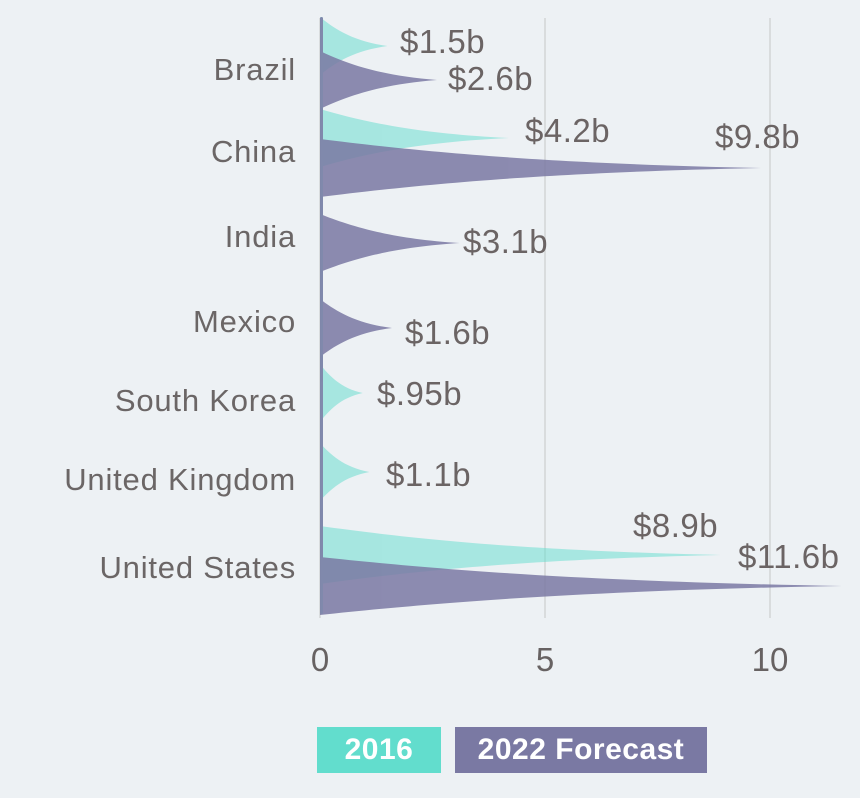  What do you see at coordinates (443, 41) in the screenshot?
I see `value-label-brazil-2016: $1.5b` at bounding box center [443, 41].